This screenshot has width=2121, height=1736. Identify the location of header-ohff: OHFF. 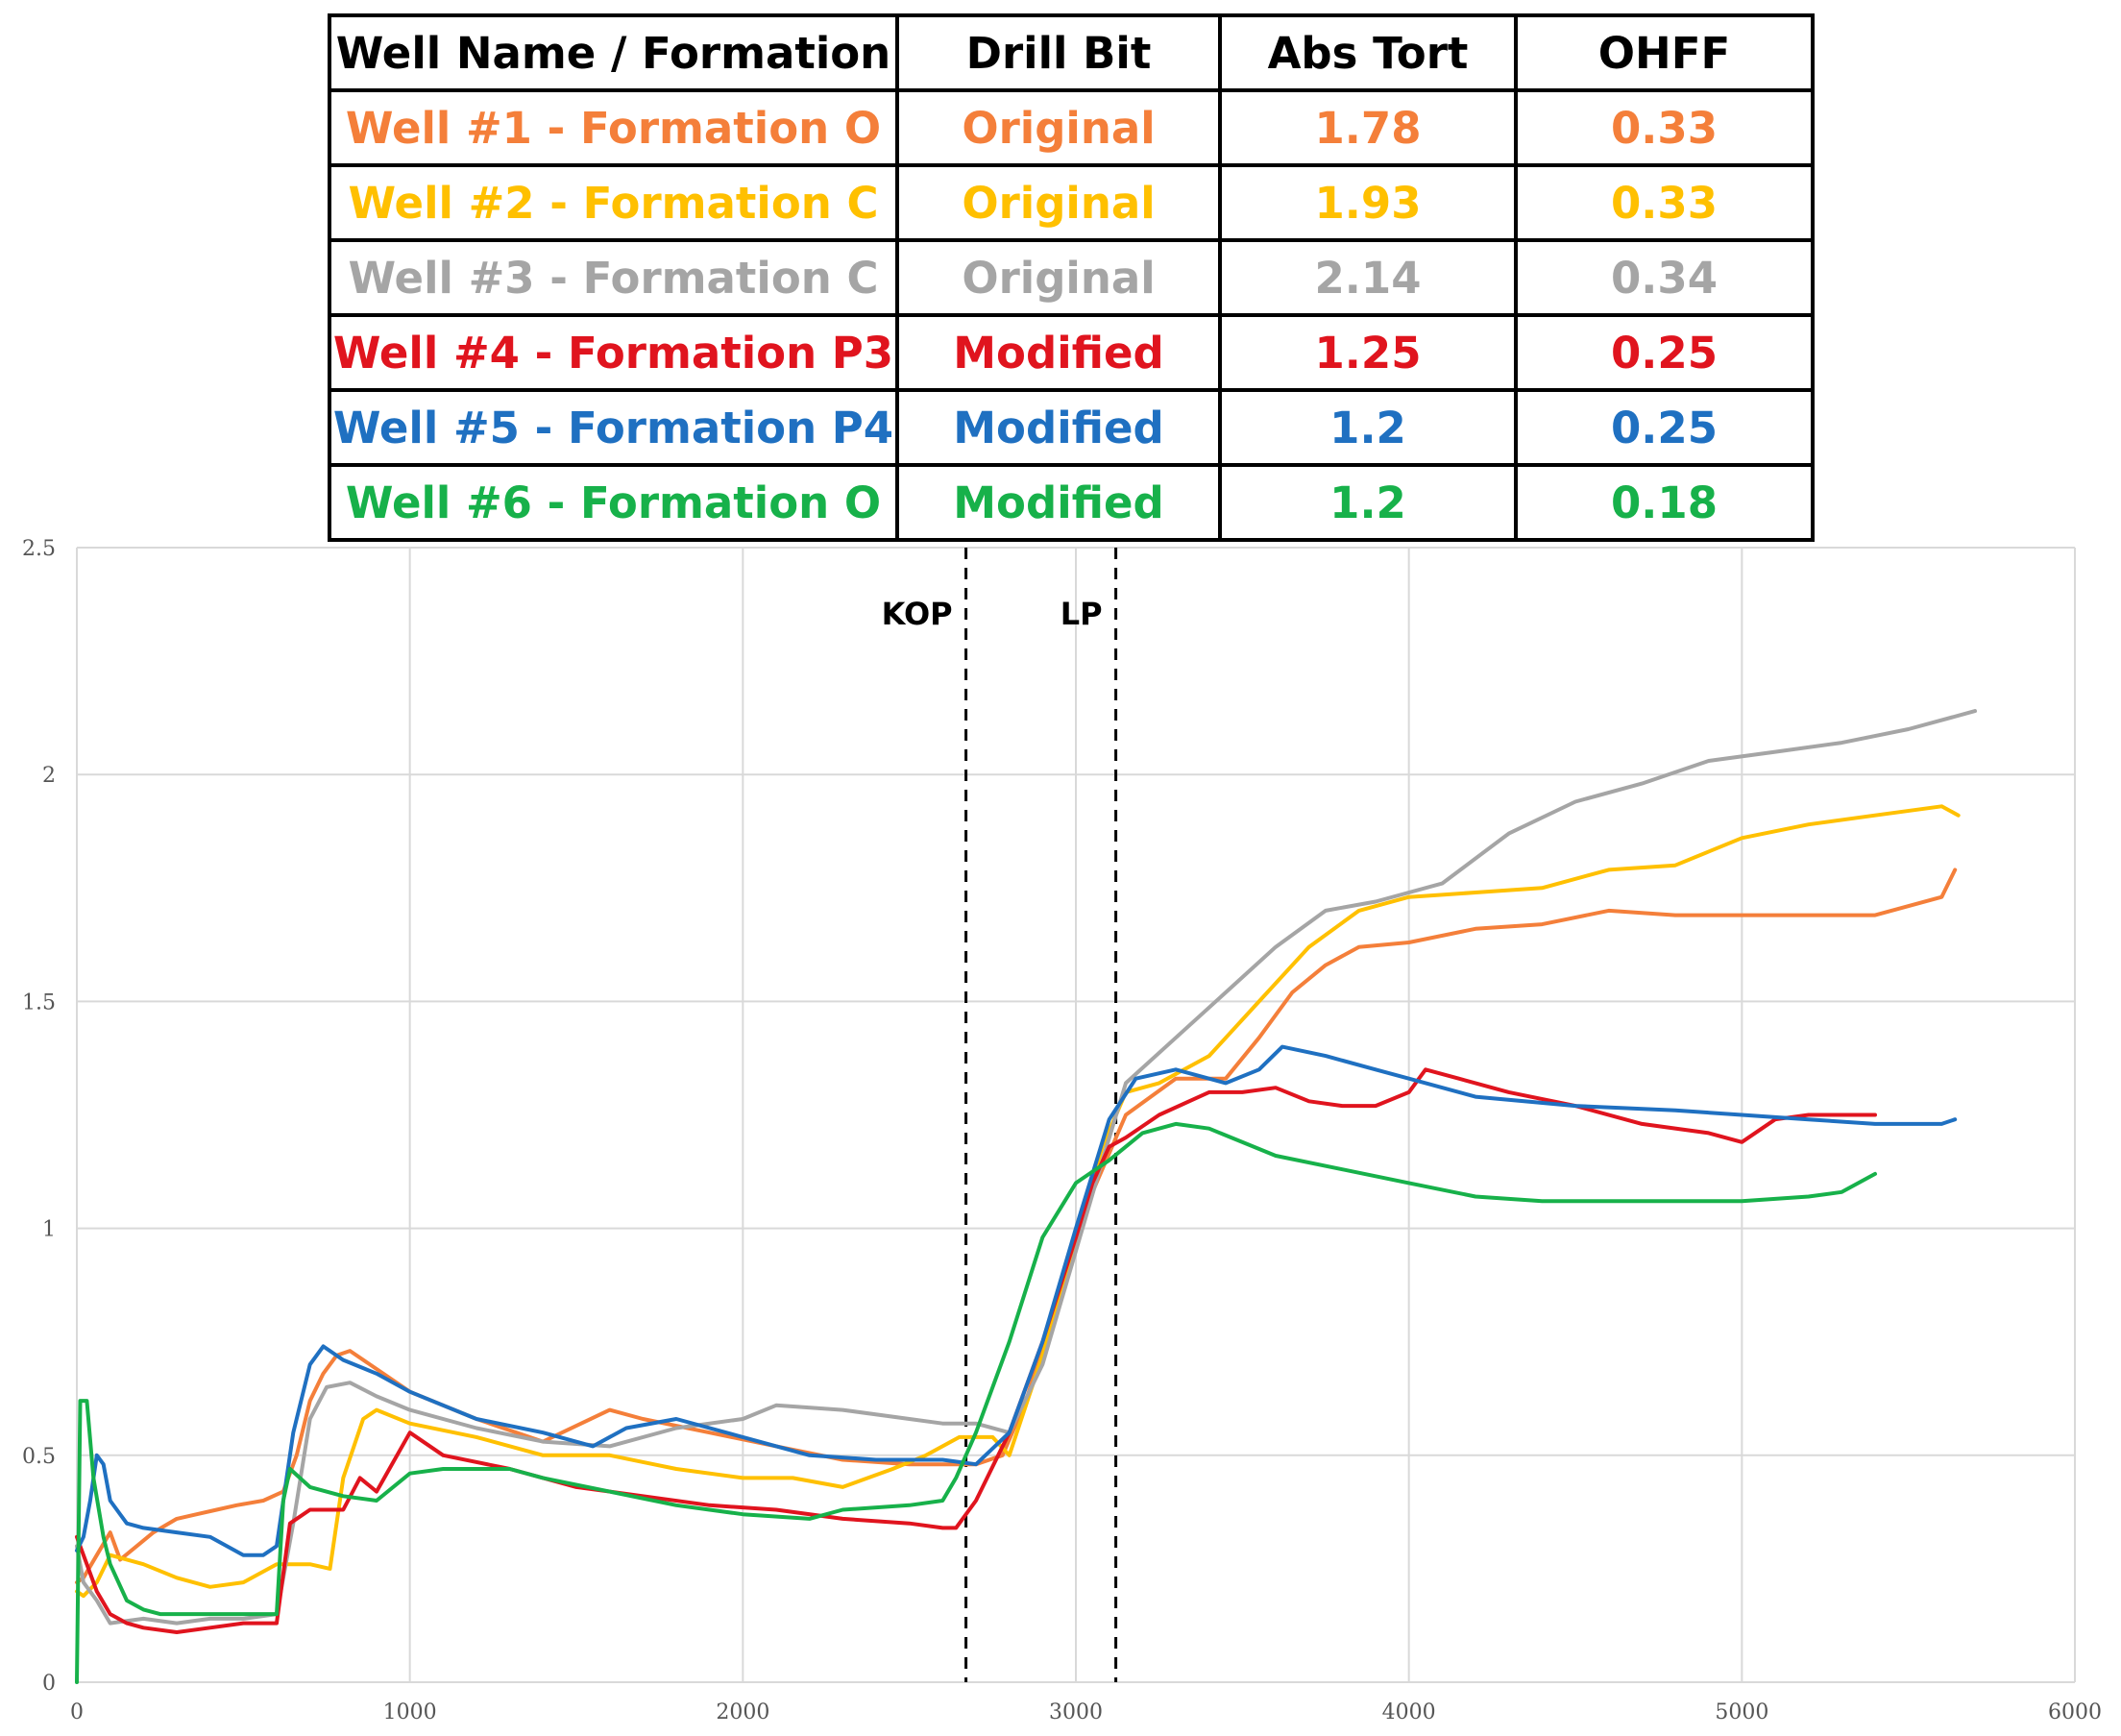
(1664, 52).